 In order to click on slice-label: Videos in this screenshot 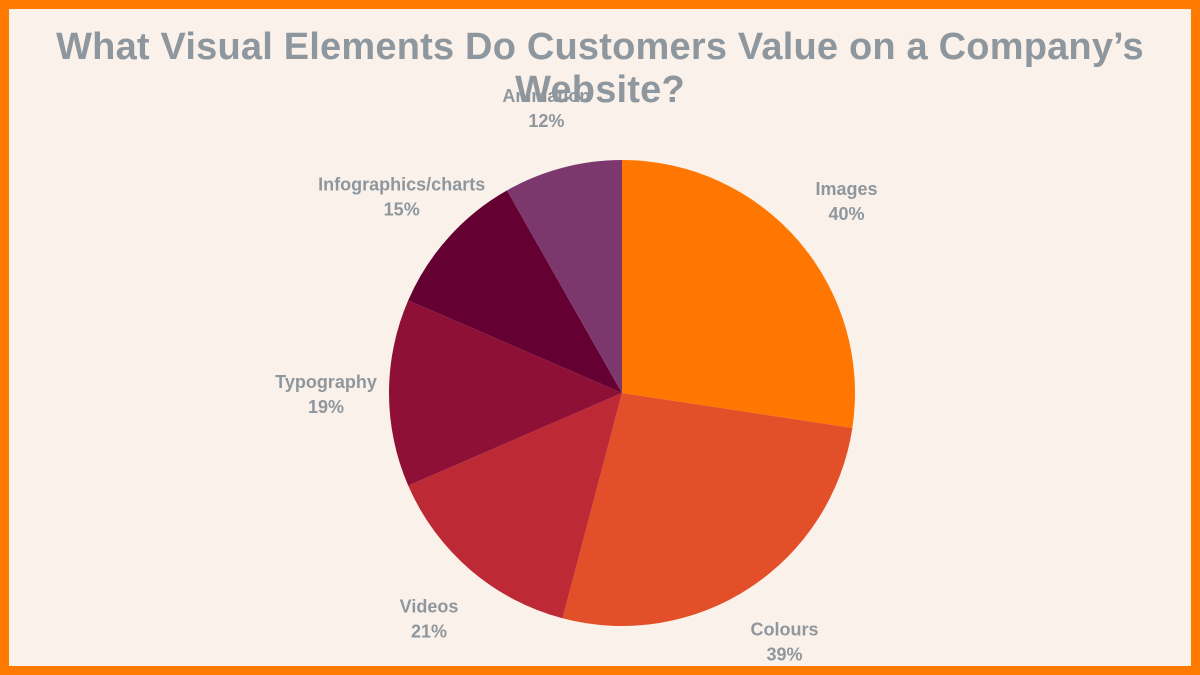, I will do `click(429, 607)`.